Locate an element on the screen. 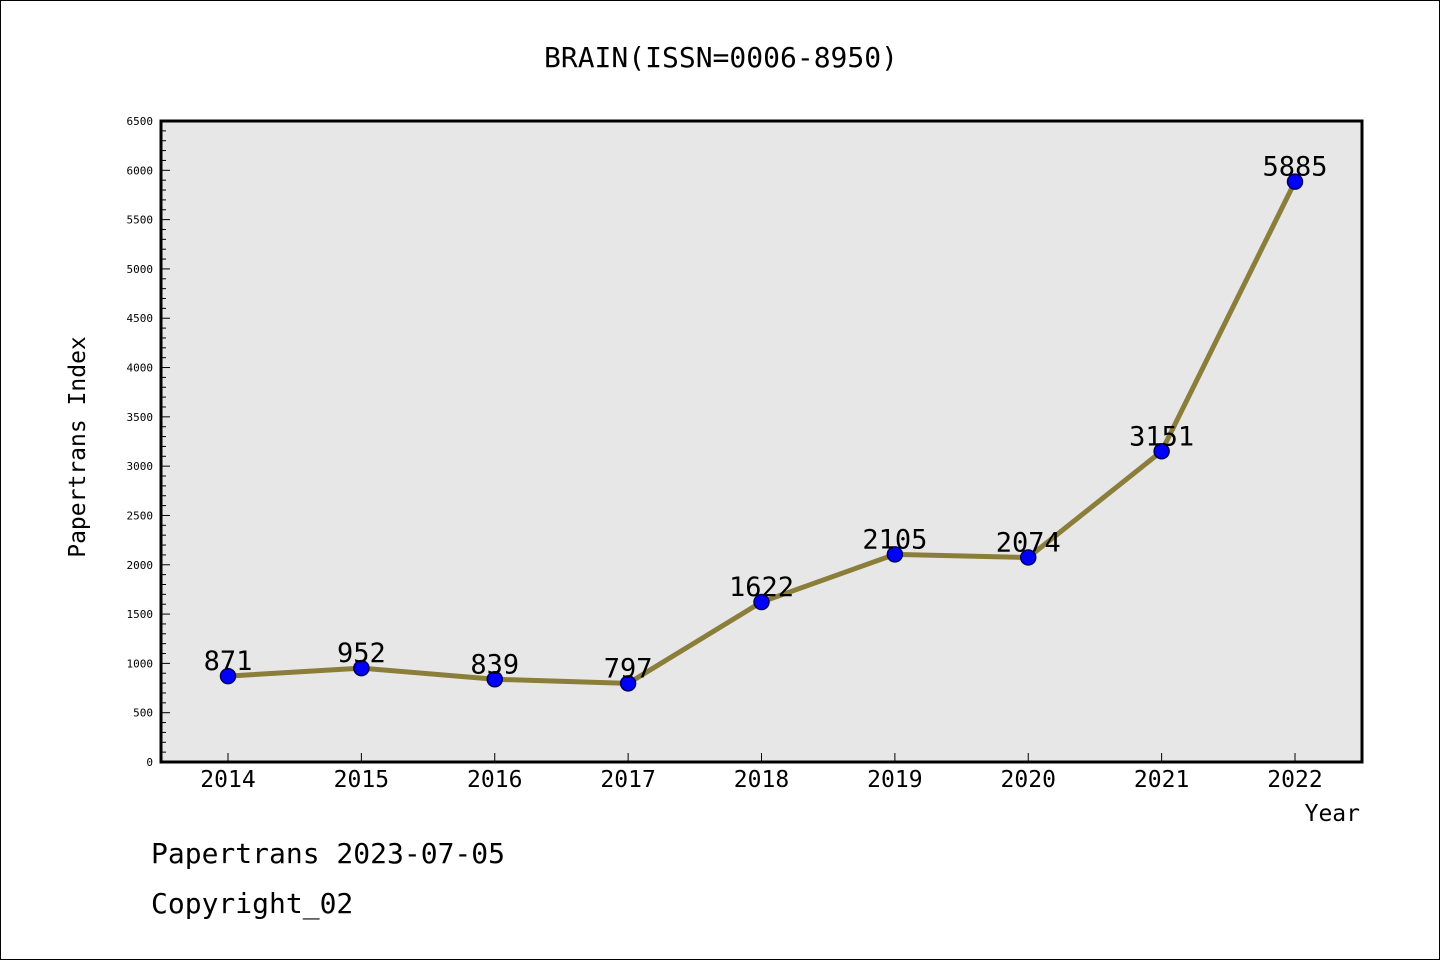 The height and width of the screenshot is (961, 1440). y-tick-label: 5500 is located at coordinates (140, 220).